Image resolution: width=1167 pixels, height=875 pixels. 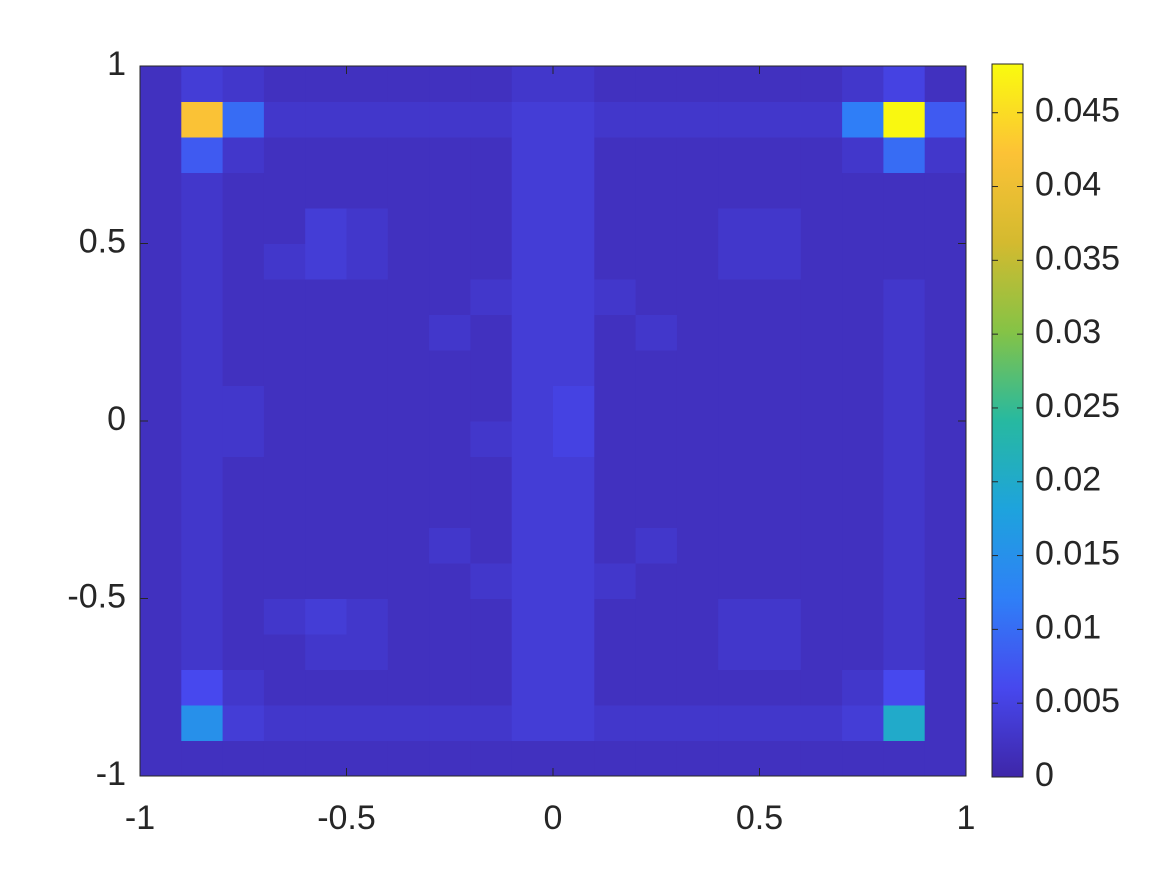 I want to click on y-tick-label: 0, so click(x=116, y=419).